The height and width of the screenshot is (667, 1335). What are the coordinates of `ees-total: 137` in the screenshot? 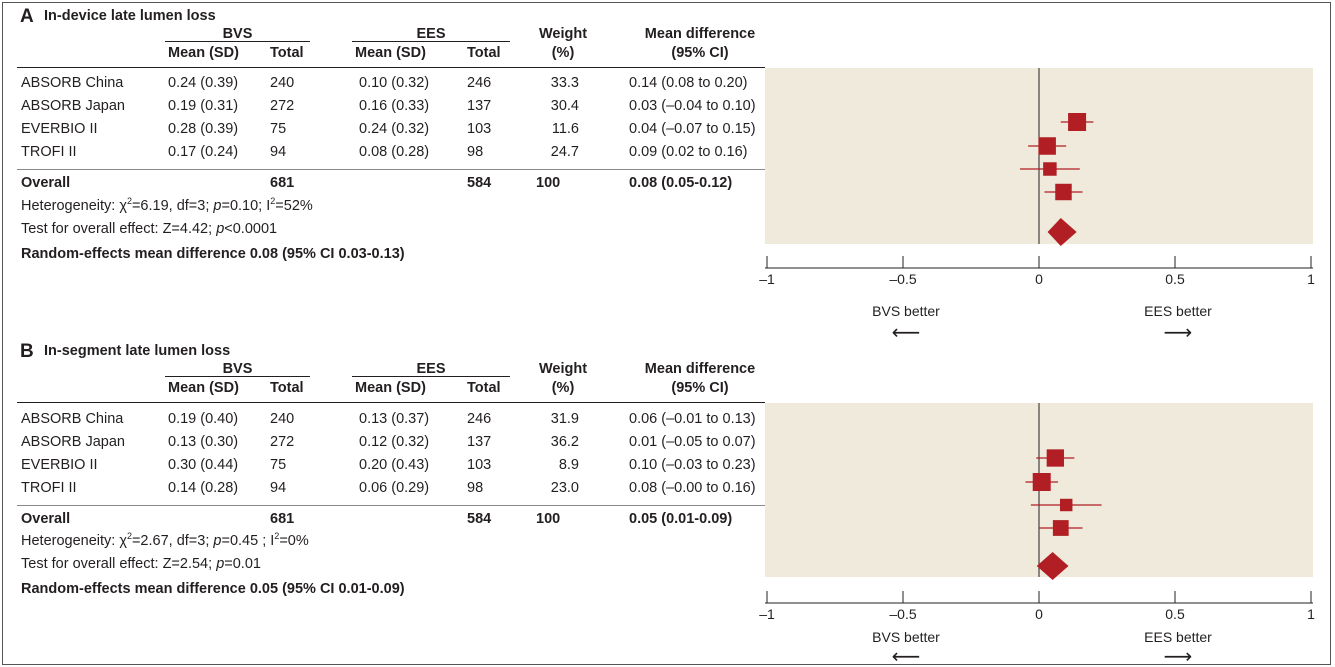 It's located at (479, 442).